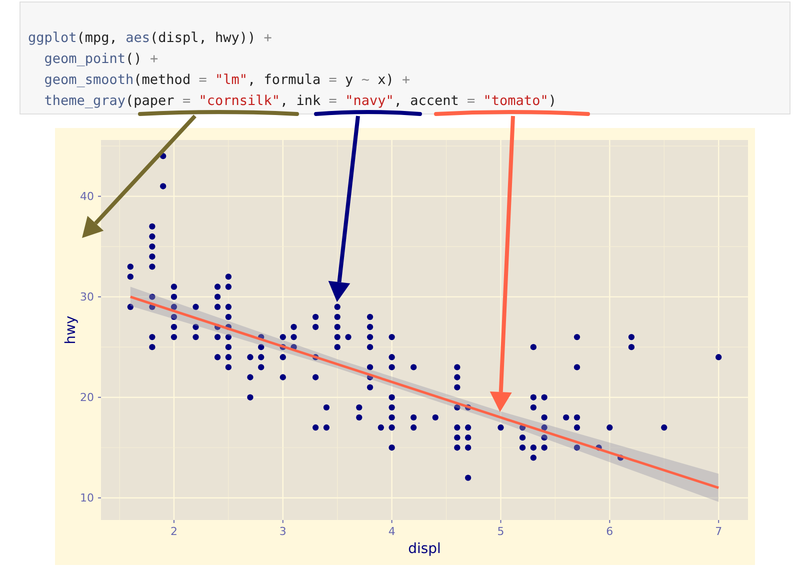  Describe the element at coordinates (610, 531) in the screenshot. I see `x-tick-label: 6` at that location.